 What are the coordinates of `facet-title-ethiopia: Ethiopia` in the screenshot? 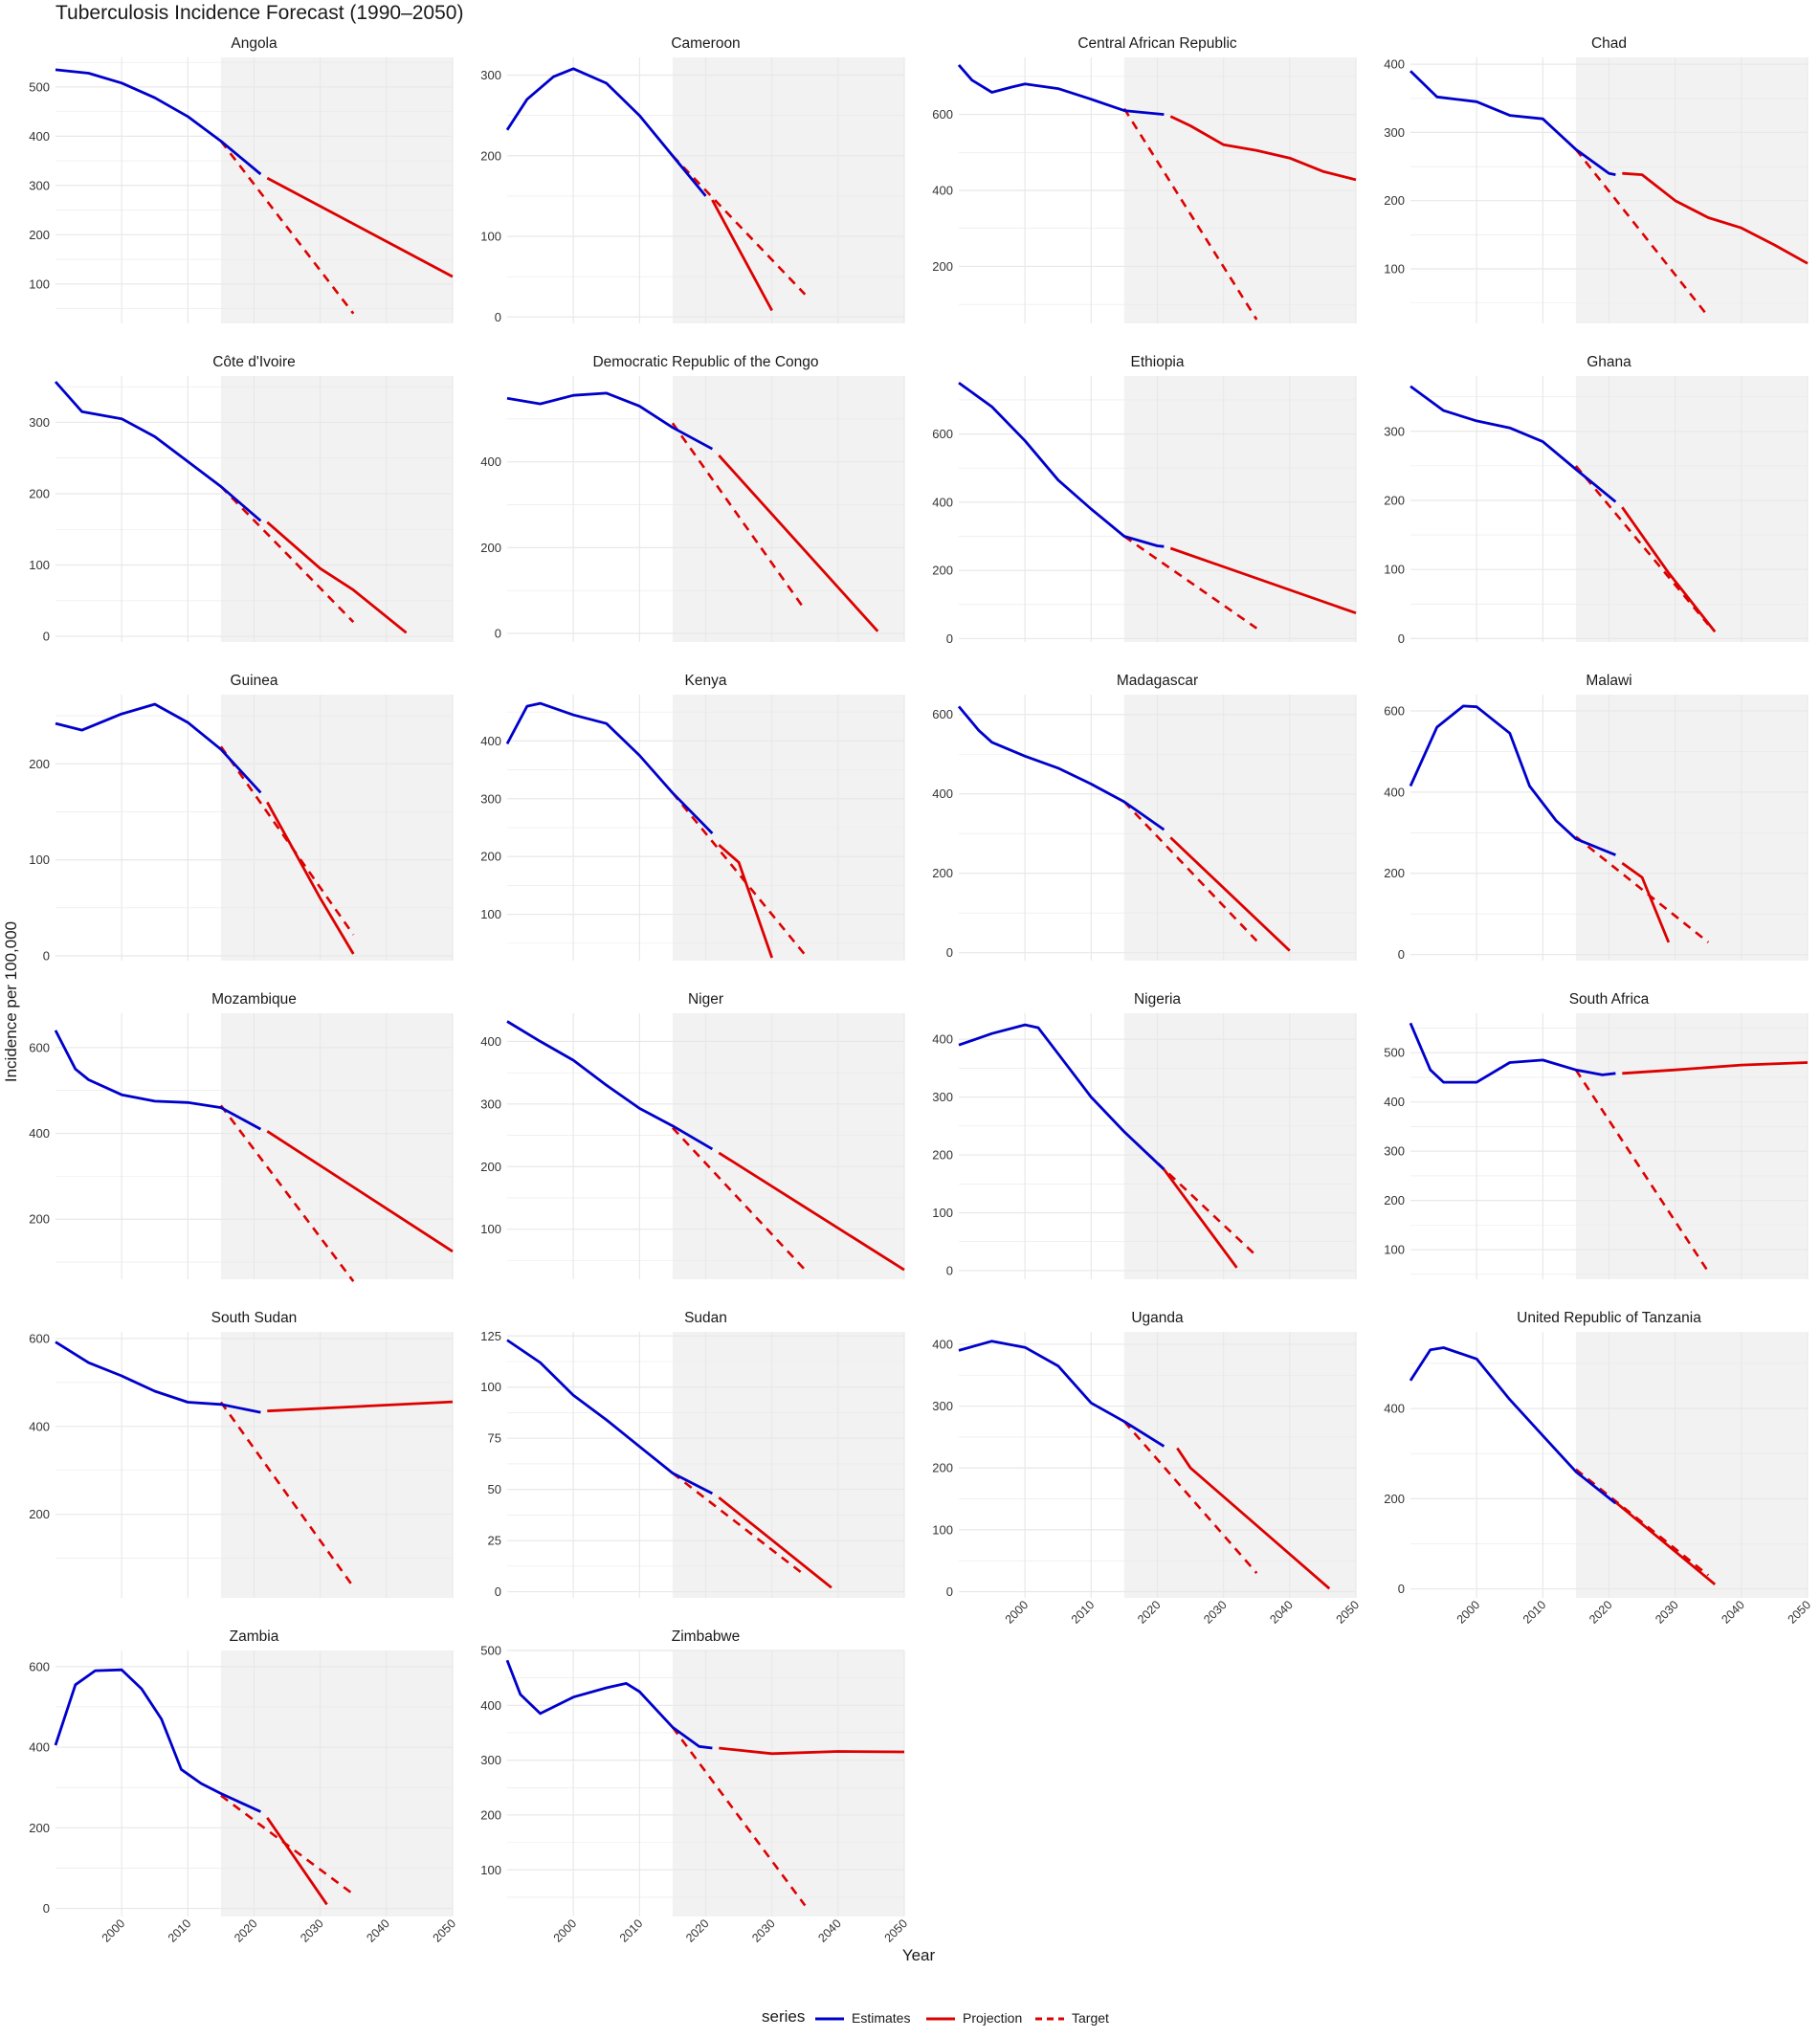 It's located at (1158, 362).